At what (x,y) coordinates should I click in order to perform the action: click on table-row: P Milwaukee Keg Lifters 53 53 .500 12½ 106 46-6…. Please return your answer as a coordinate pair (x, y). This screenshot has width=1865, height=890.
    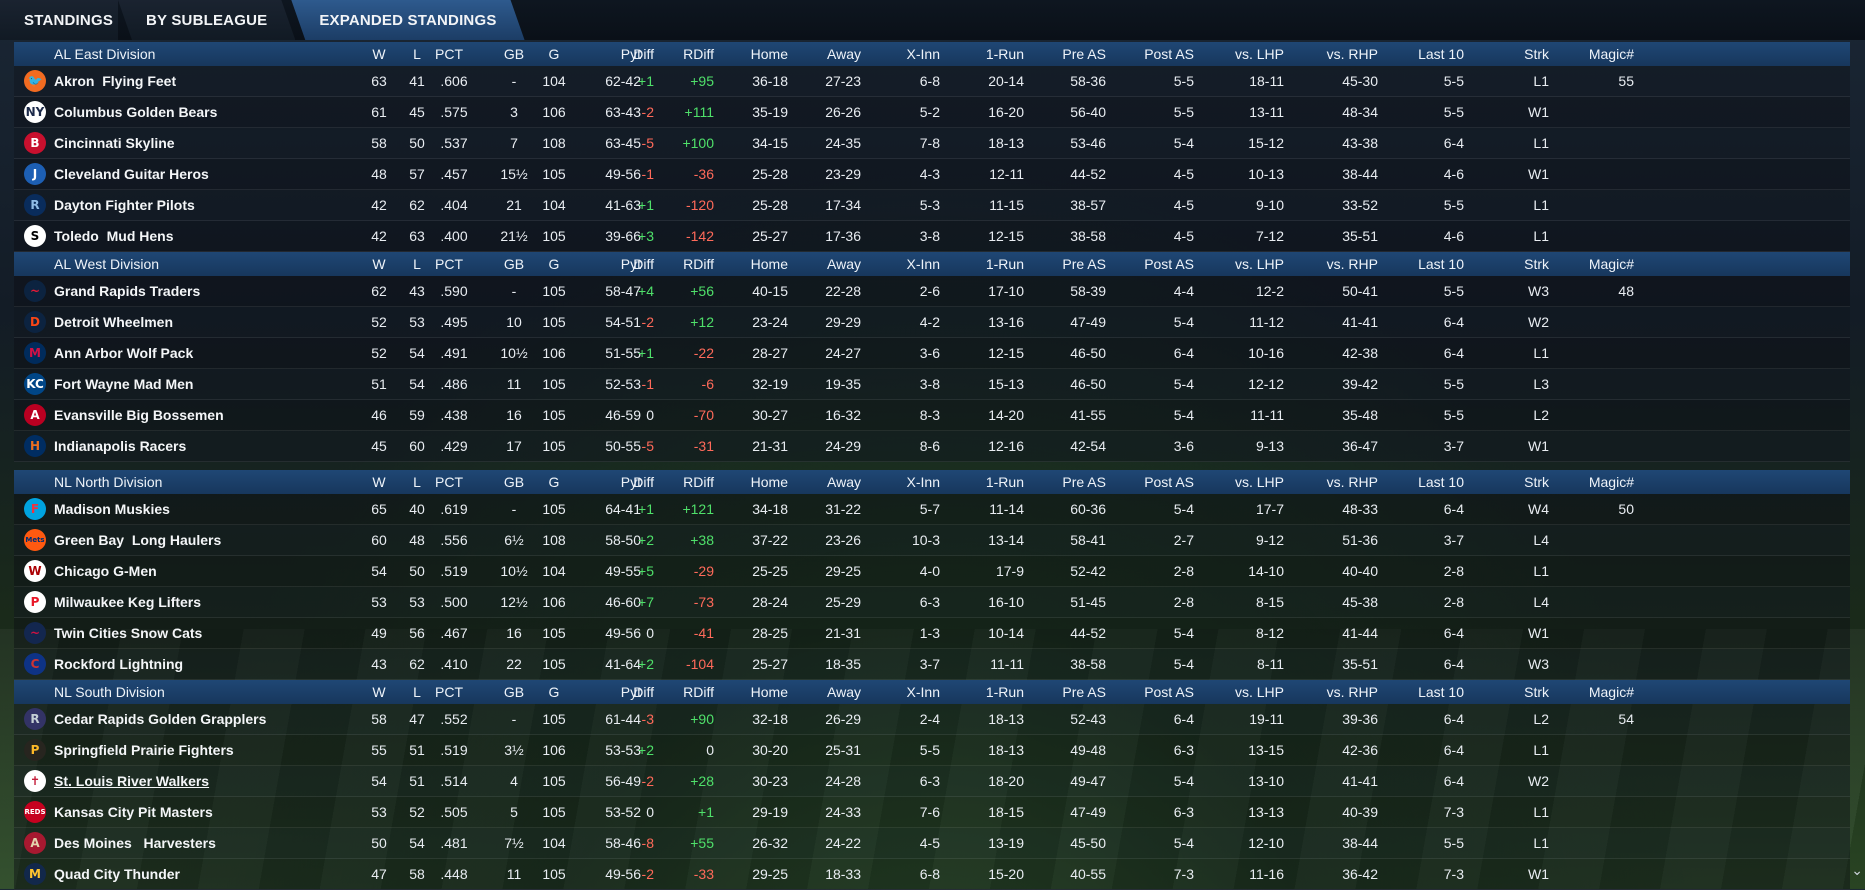
    Looking at the image, I should click on (932, 602).